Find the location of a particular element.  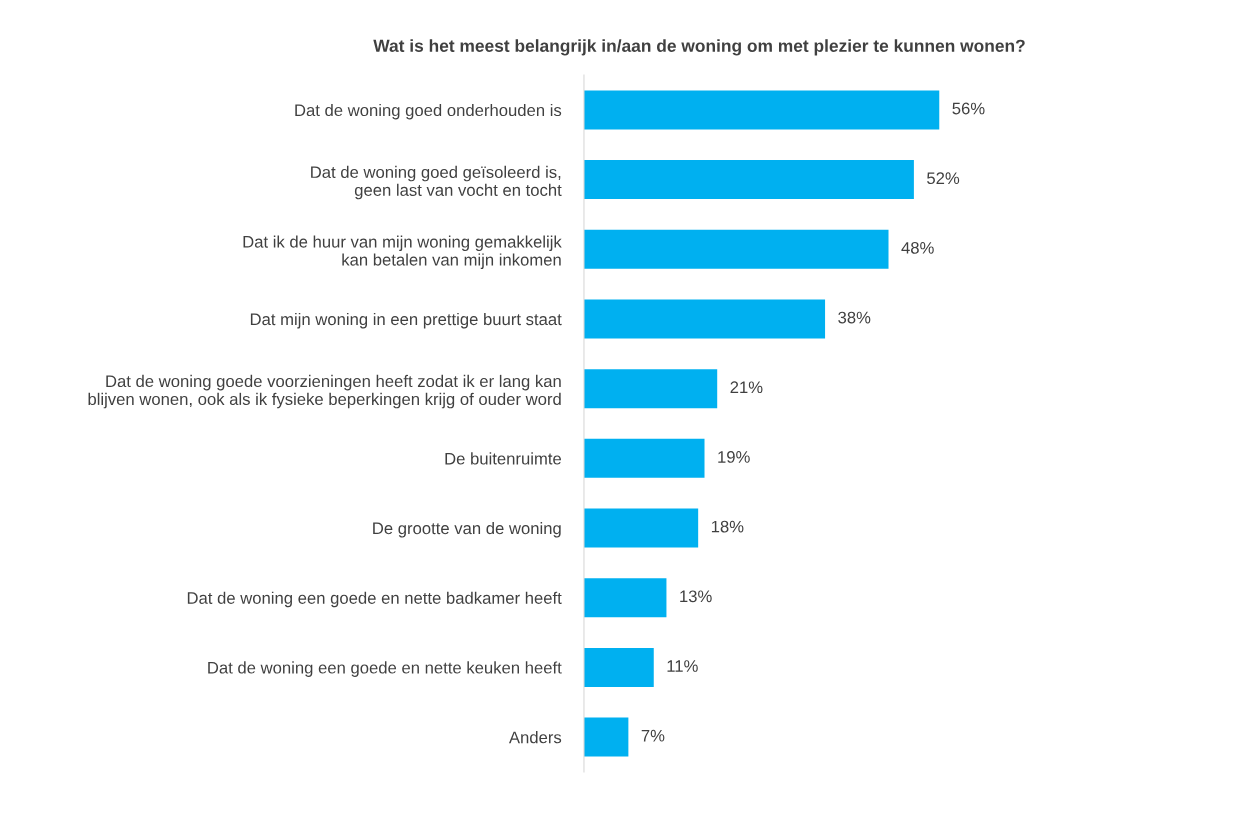

y-tick-label: Anders is located at coordinates (535, 737).